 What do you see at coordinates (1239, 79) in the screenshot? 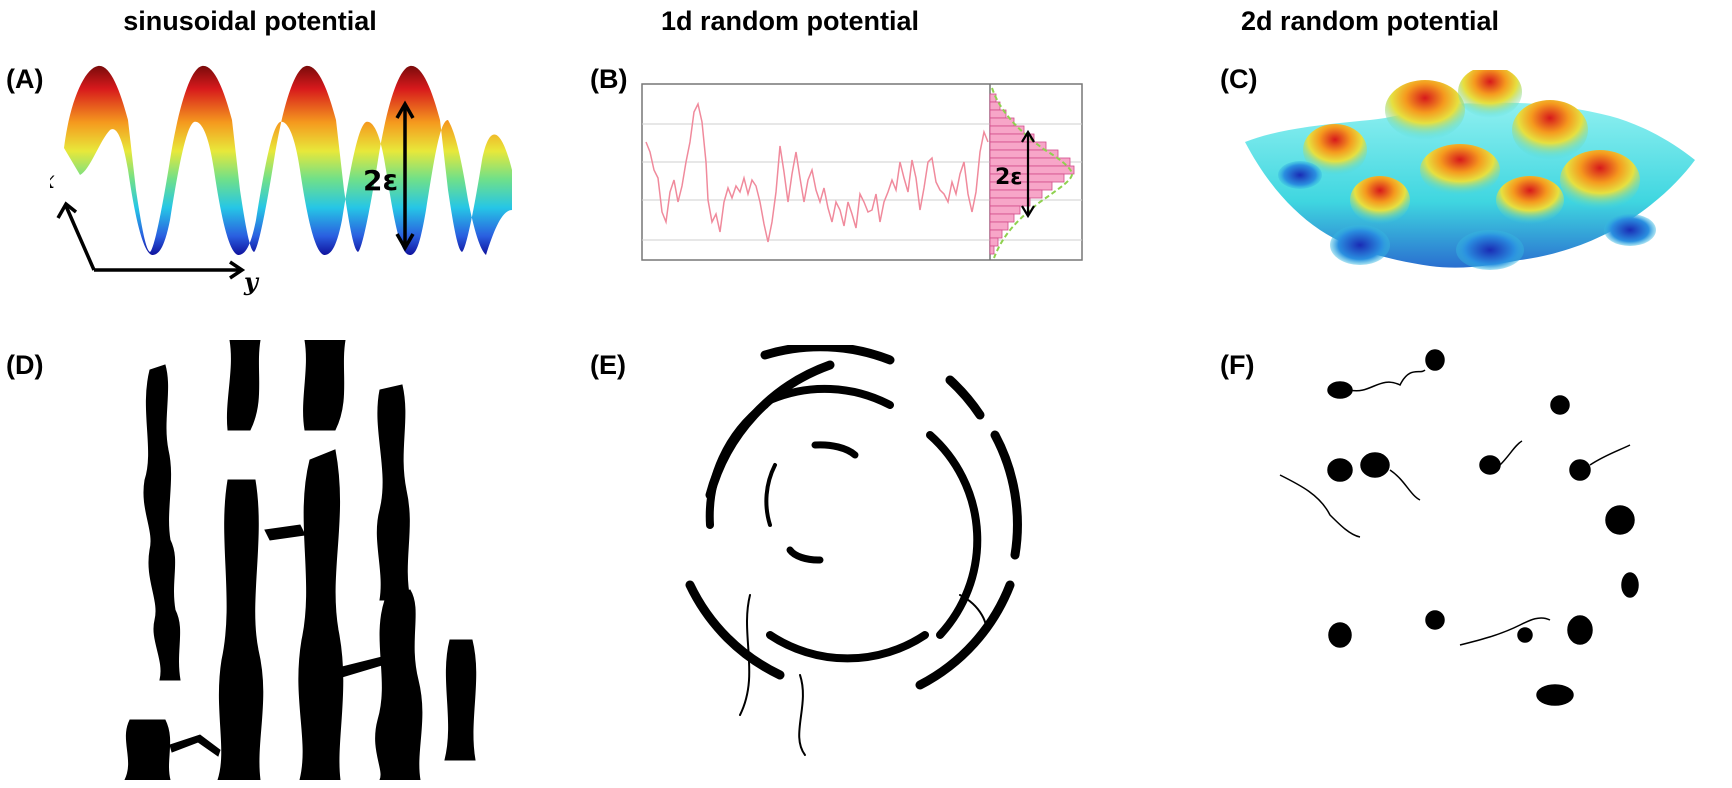
I see `panel-label-c: (C)` at bounding box center [1239, 79].